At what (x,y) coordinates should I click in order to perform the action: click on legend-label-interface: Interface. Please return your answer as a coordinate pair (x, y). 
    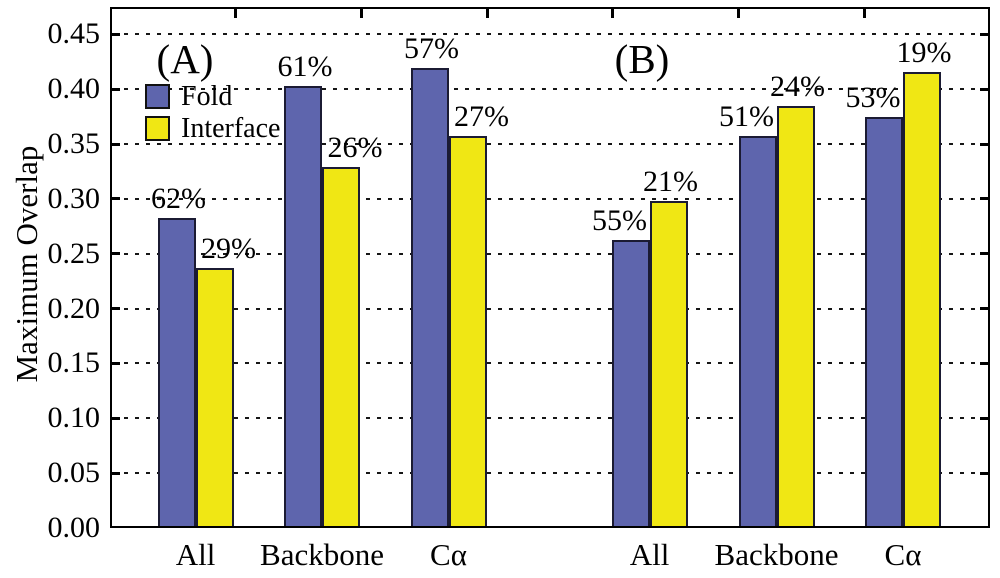
    Looking at the image, I should click on (231, 128).